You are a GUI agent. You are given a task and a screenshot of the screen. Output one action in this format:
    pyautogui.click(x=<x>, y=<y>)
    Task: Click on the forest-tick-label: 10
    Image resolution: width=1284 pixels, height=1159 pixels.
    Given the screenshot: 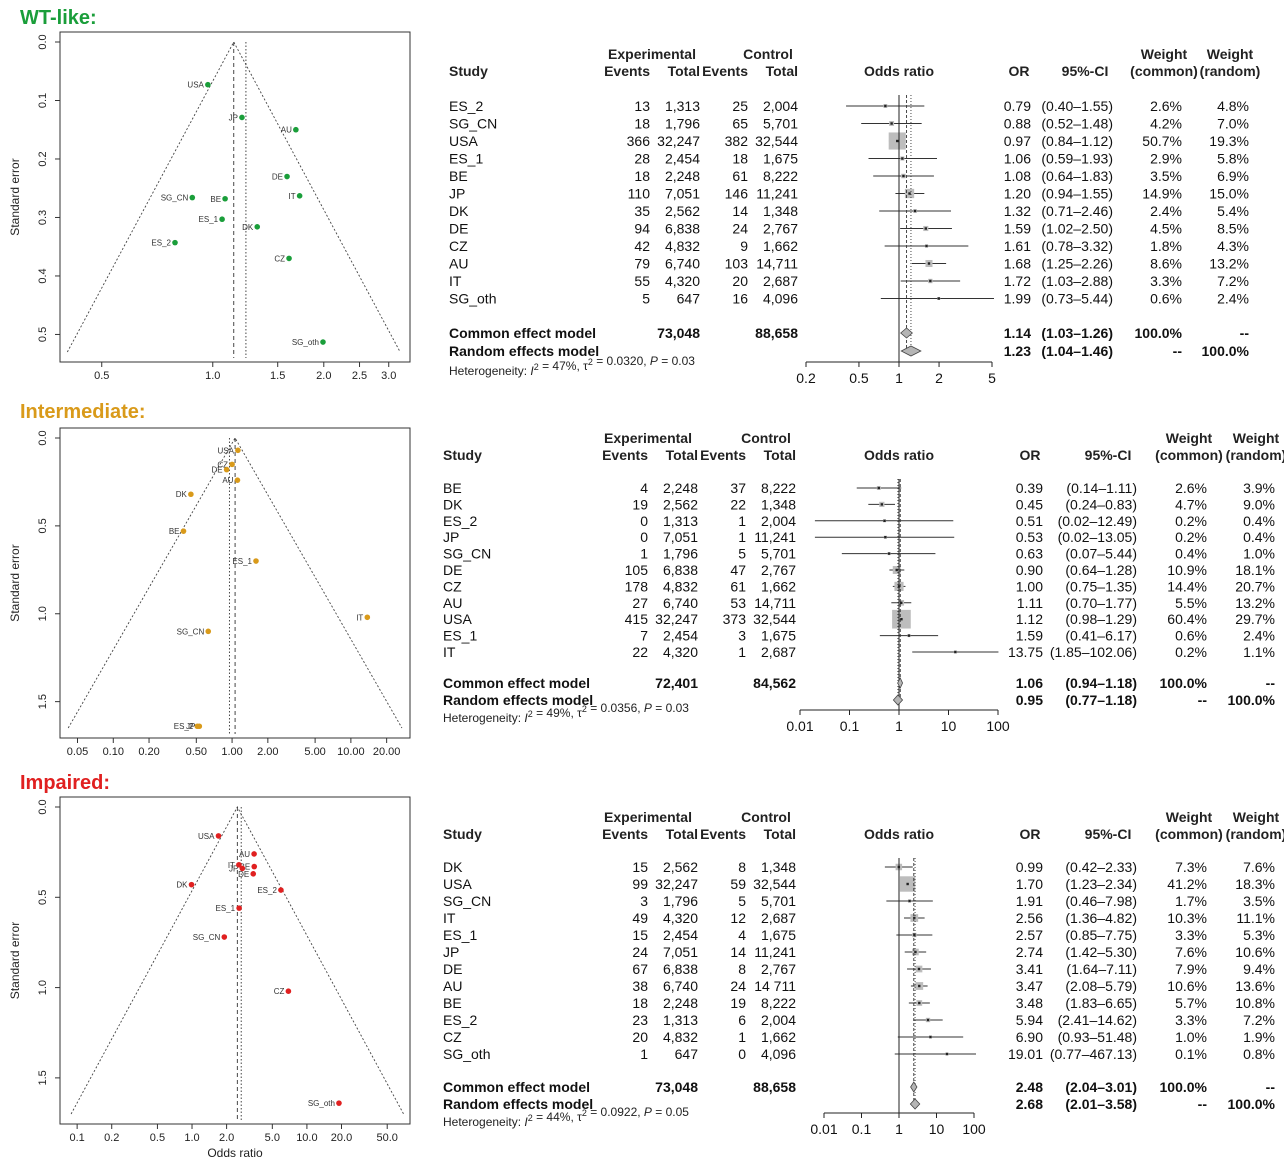 What is the action you would take?
    pyautogui.click(x=937, y=1129)
    